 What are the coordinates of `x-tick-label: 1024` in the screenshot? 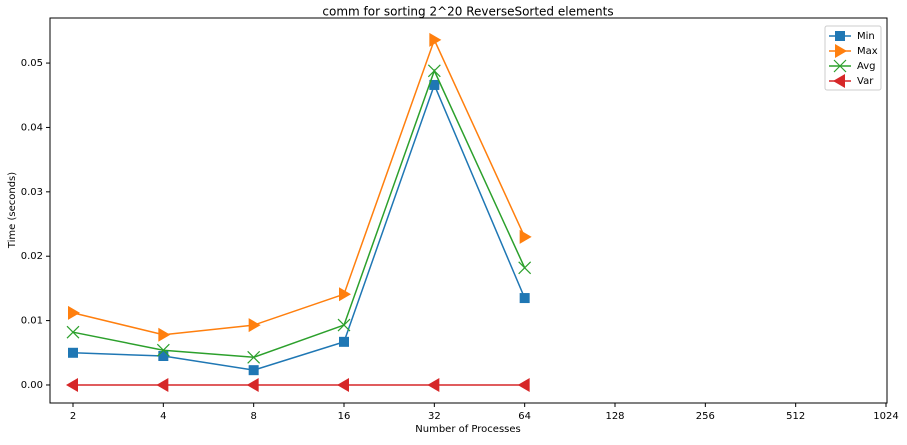 It's located at (885, 416).